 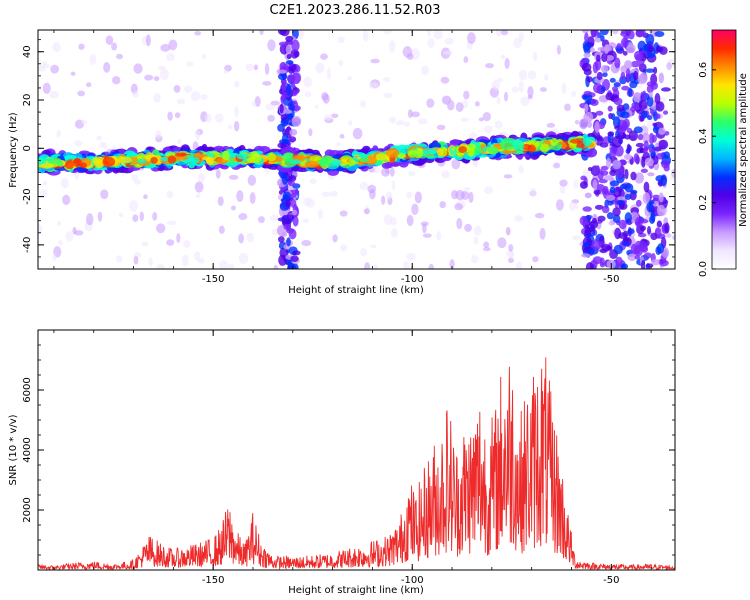 What do you see at coordinates (611, 279) in the screenshot?
I see `x-tick-label: -50` at bounding box center [611, 279].